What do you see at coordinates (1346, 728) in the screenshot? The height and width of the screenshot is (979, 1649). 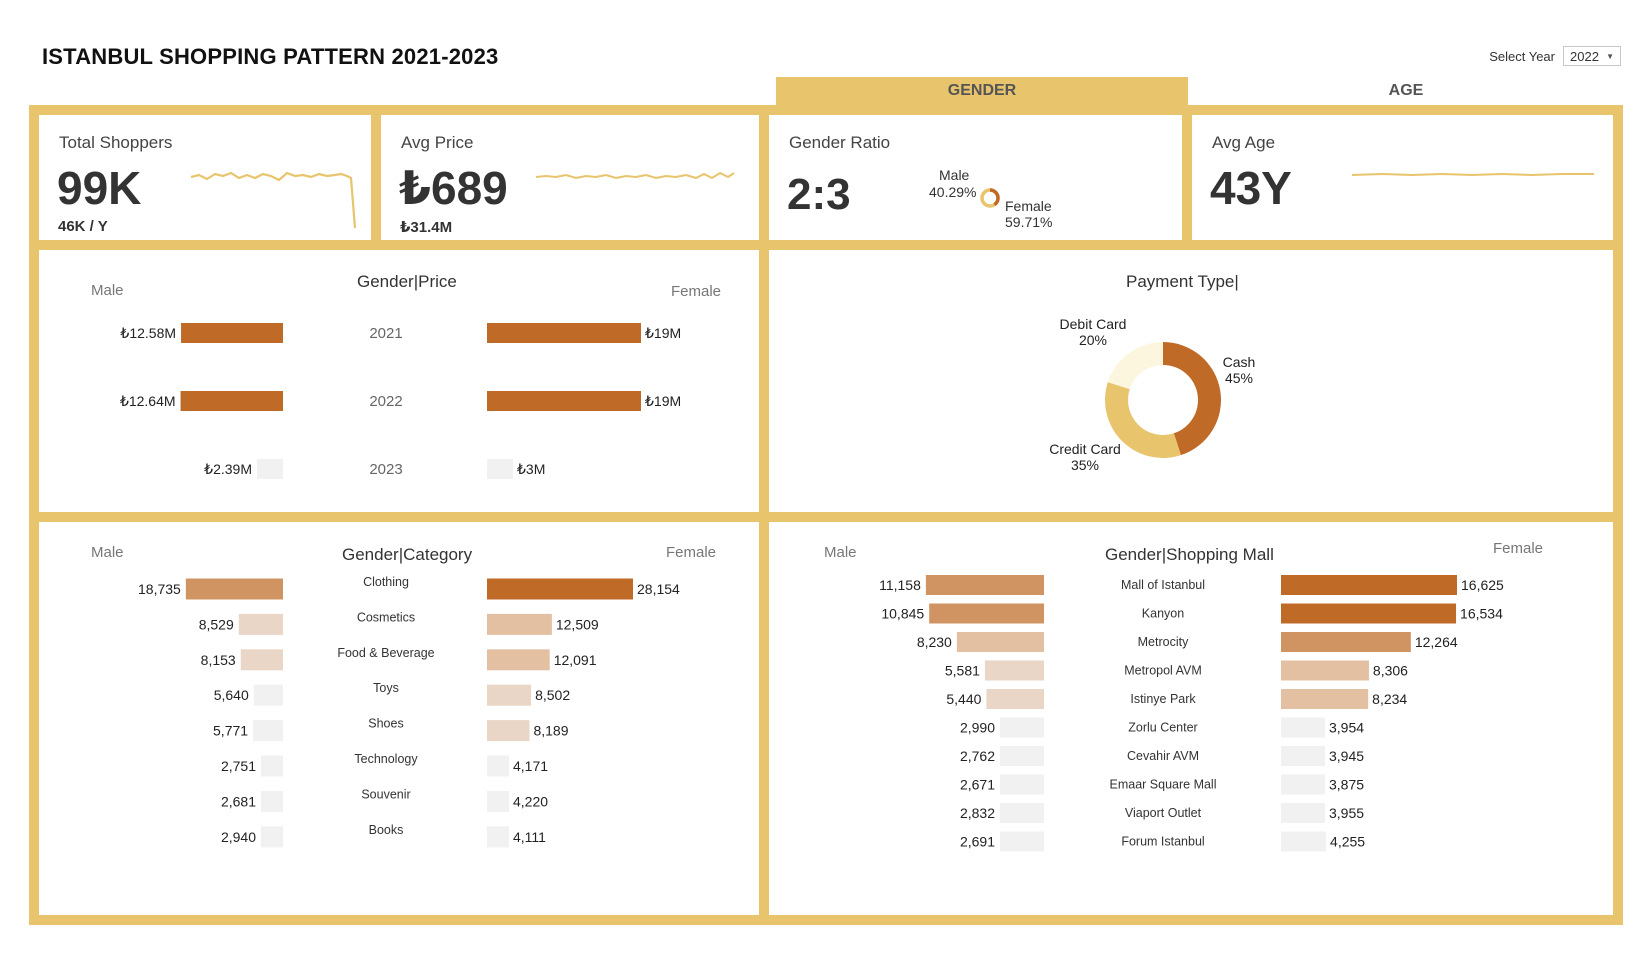 I see `female-value-label: 3,954` at bounding box center [1346, 728].